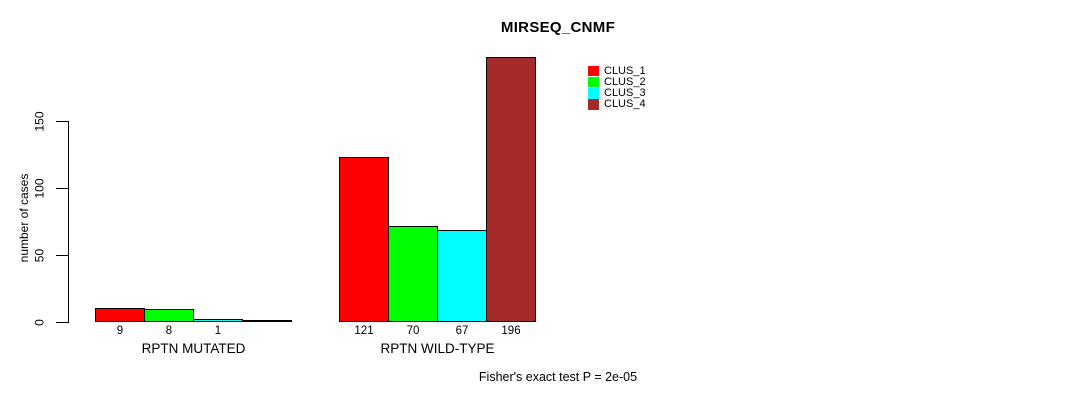 The image size is (1090, 400). What do you see at coordinates (558, 27) in the screenshot?
I see `chart-title: MIRSEQ_CNMF` at bounding box center [558, 27].